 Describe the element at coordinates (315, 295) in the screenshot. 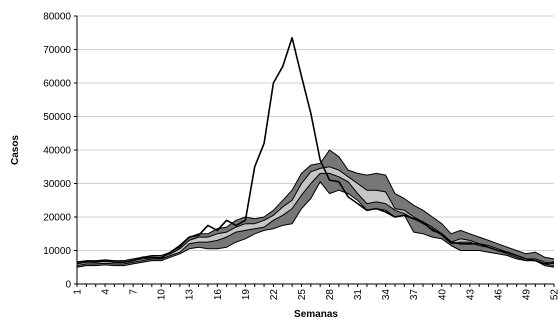

I see `x-tick-labels: 1 4 7 10 13 16 19 22 25 28 31 34 37 40 43 46 49 52` at that location.